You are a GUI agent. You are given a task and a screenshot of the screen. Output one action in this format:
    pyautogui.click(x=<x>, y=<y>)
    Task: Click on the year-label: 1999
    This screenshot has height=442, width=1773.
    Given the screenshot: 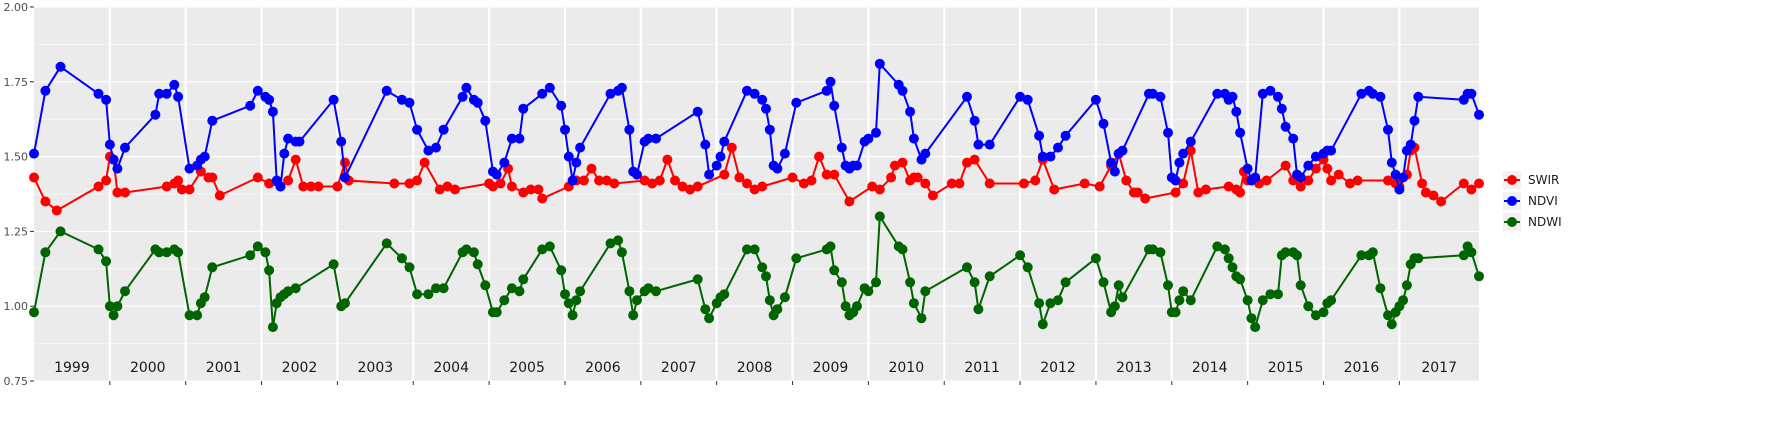 What is the action you would take?
    pyautogui.click(x=72, y=368)
    